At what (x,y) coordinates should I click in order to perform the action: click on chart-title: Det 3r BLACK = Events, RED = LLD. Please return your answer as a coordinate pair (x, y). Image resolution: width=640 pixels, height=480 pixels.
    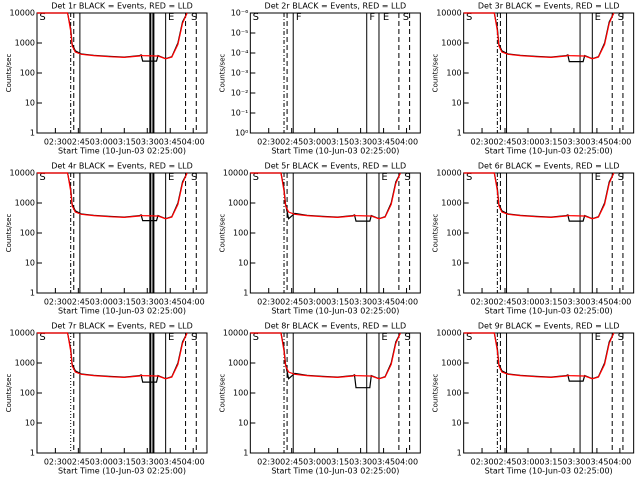
    Looking at the image, I should click on (549, 6).